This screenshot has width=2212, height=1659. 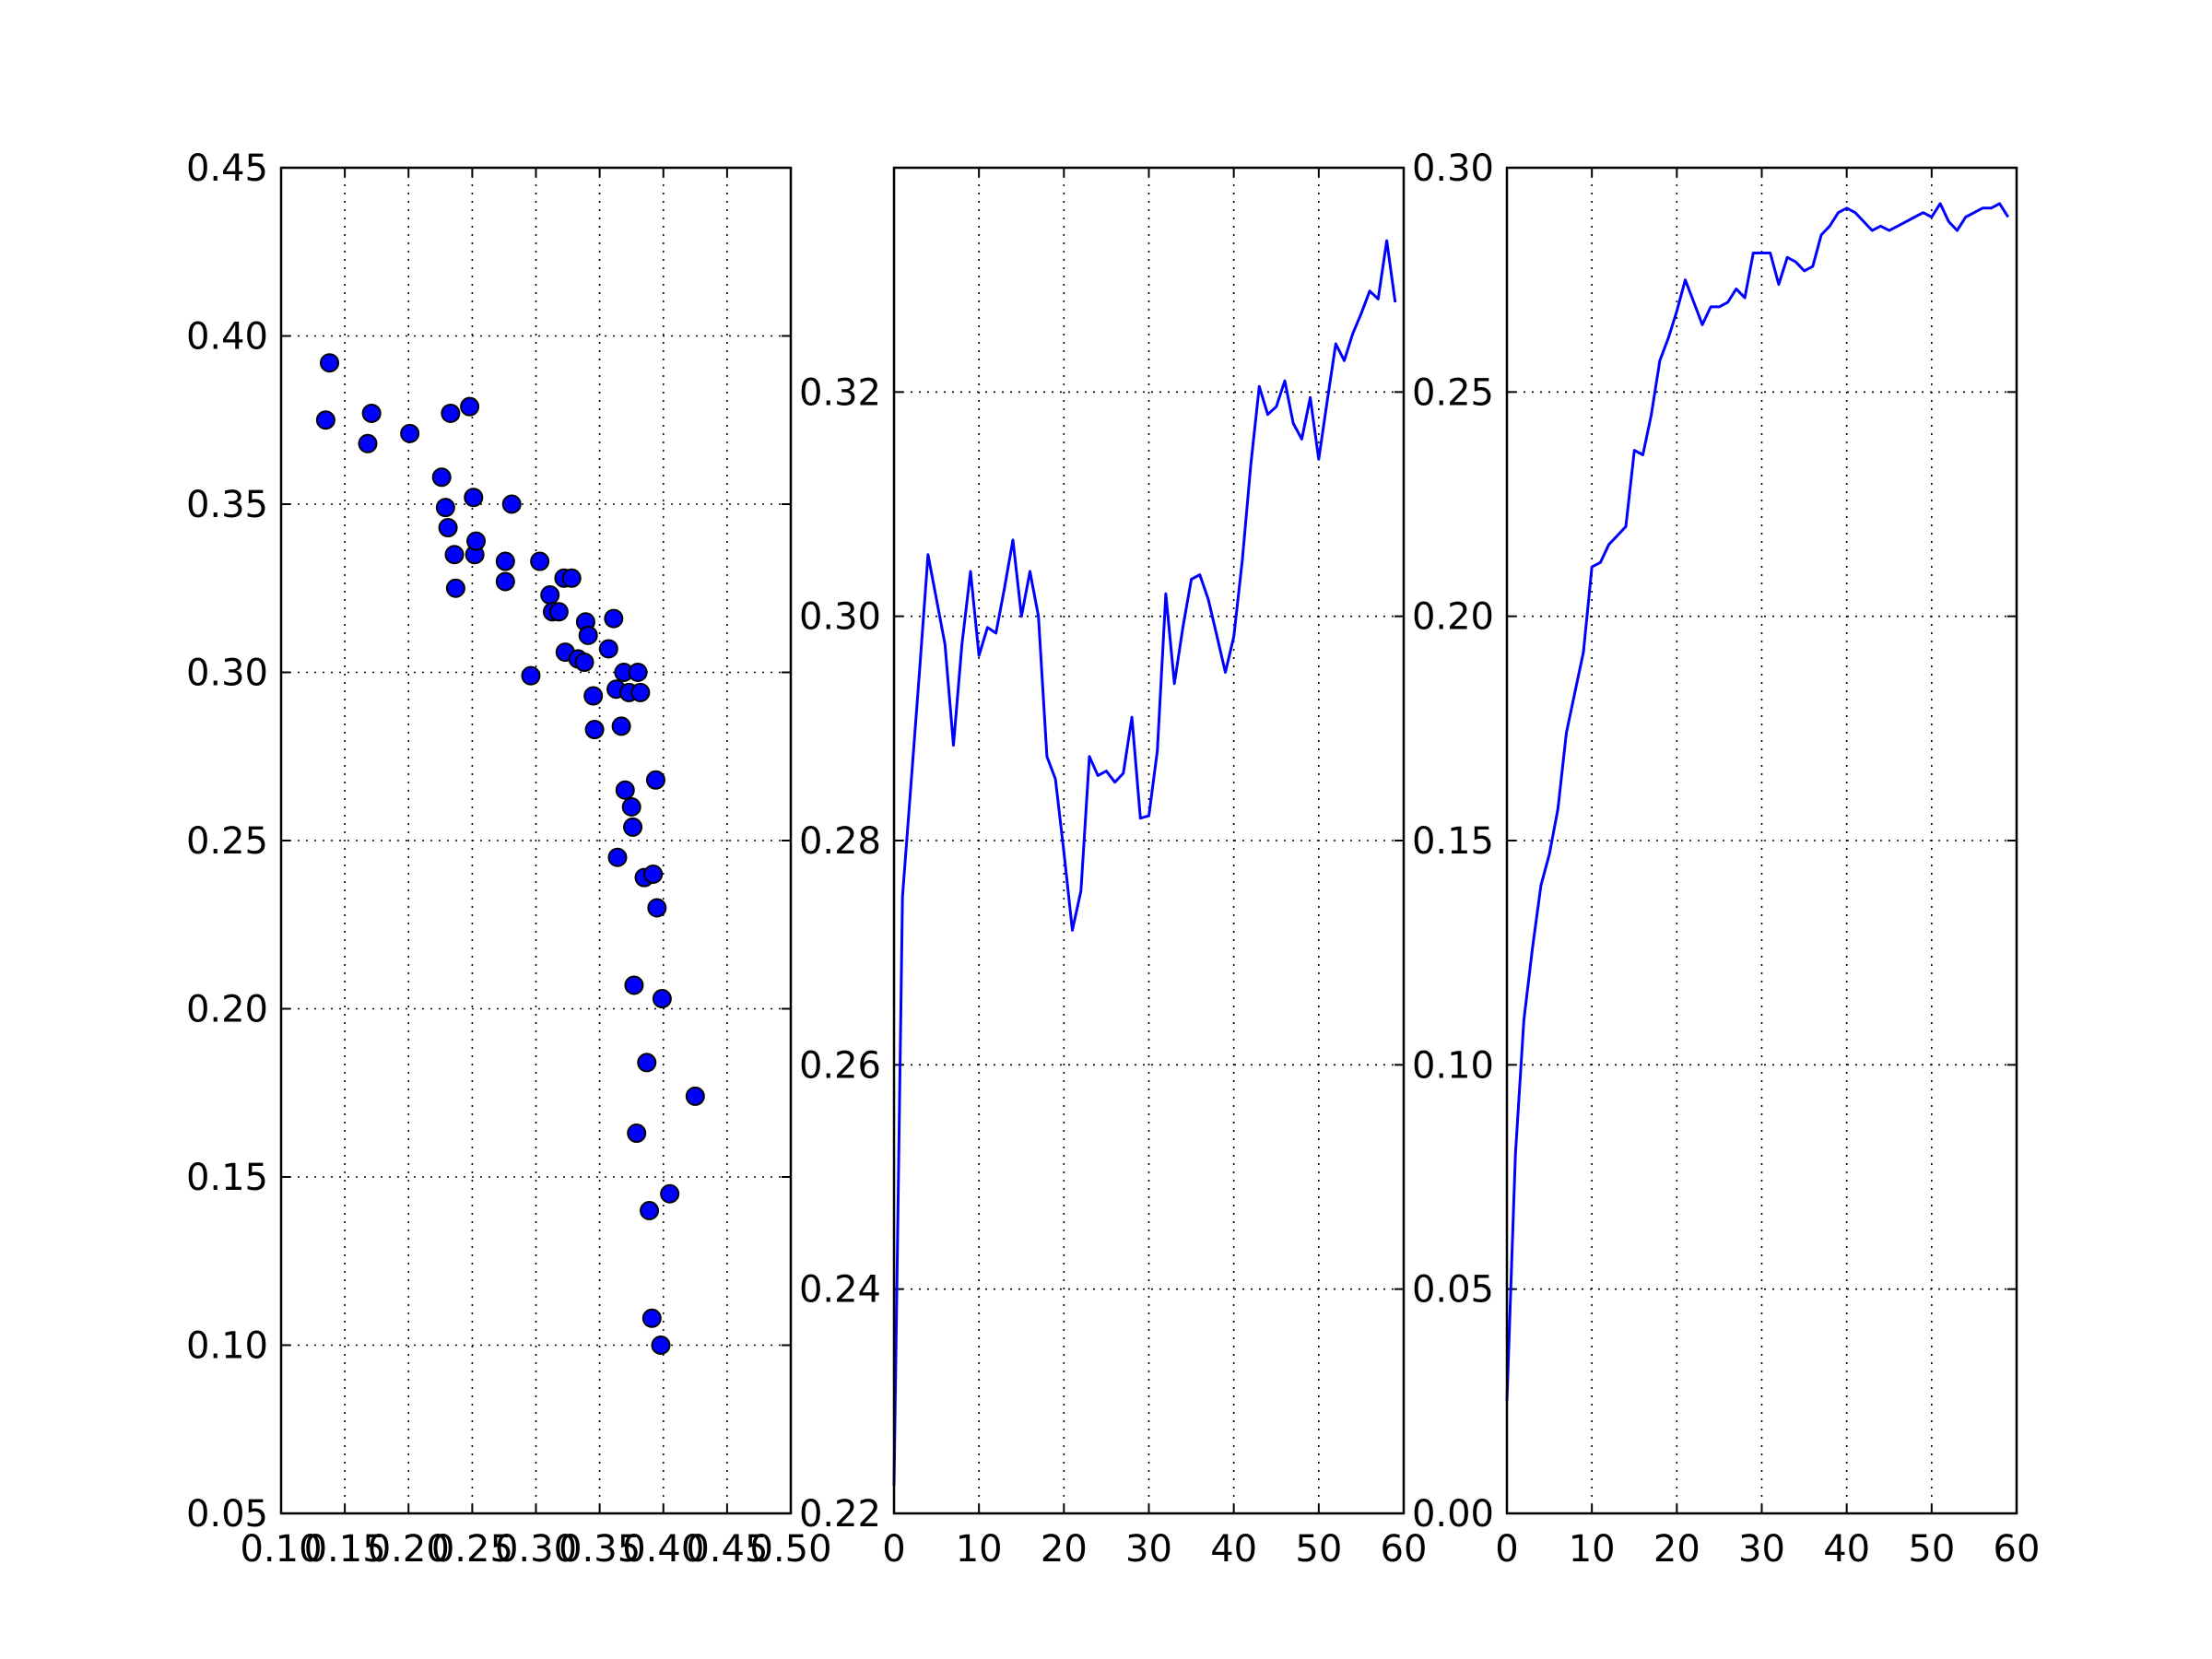 What do you see at coordinates (840, 841) in the screenshot?
I see `y-tick-label: 0.28` at bounding box center [840, 841].